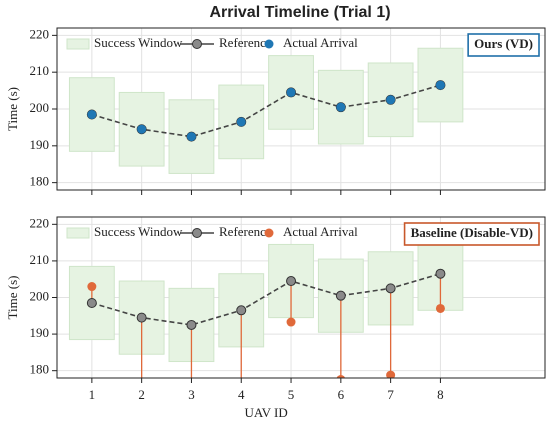 Image resolution: width=550 pixels, height=427 pixels. Describe the element at coordinates (191, 394) in the screenshot. I see `x-tick-label: 3` at that location.